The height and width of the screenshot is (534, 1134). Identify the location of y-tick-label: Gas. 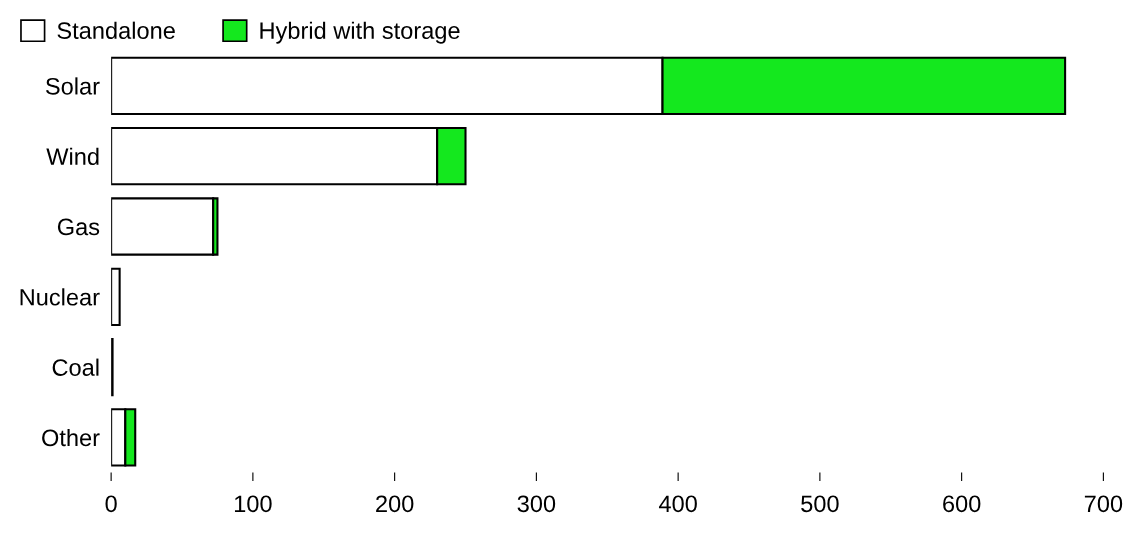
(78, 227).